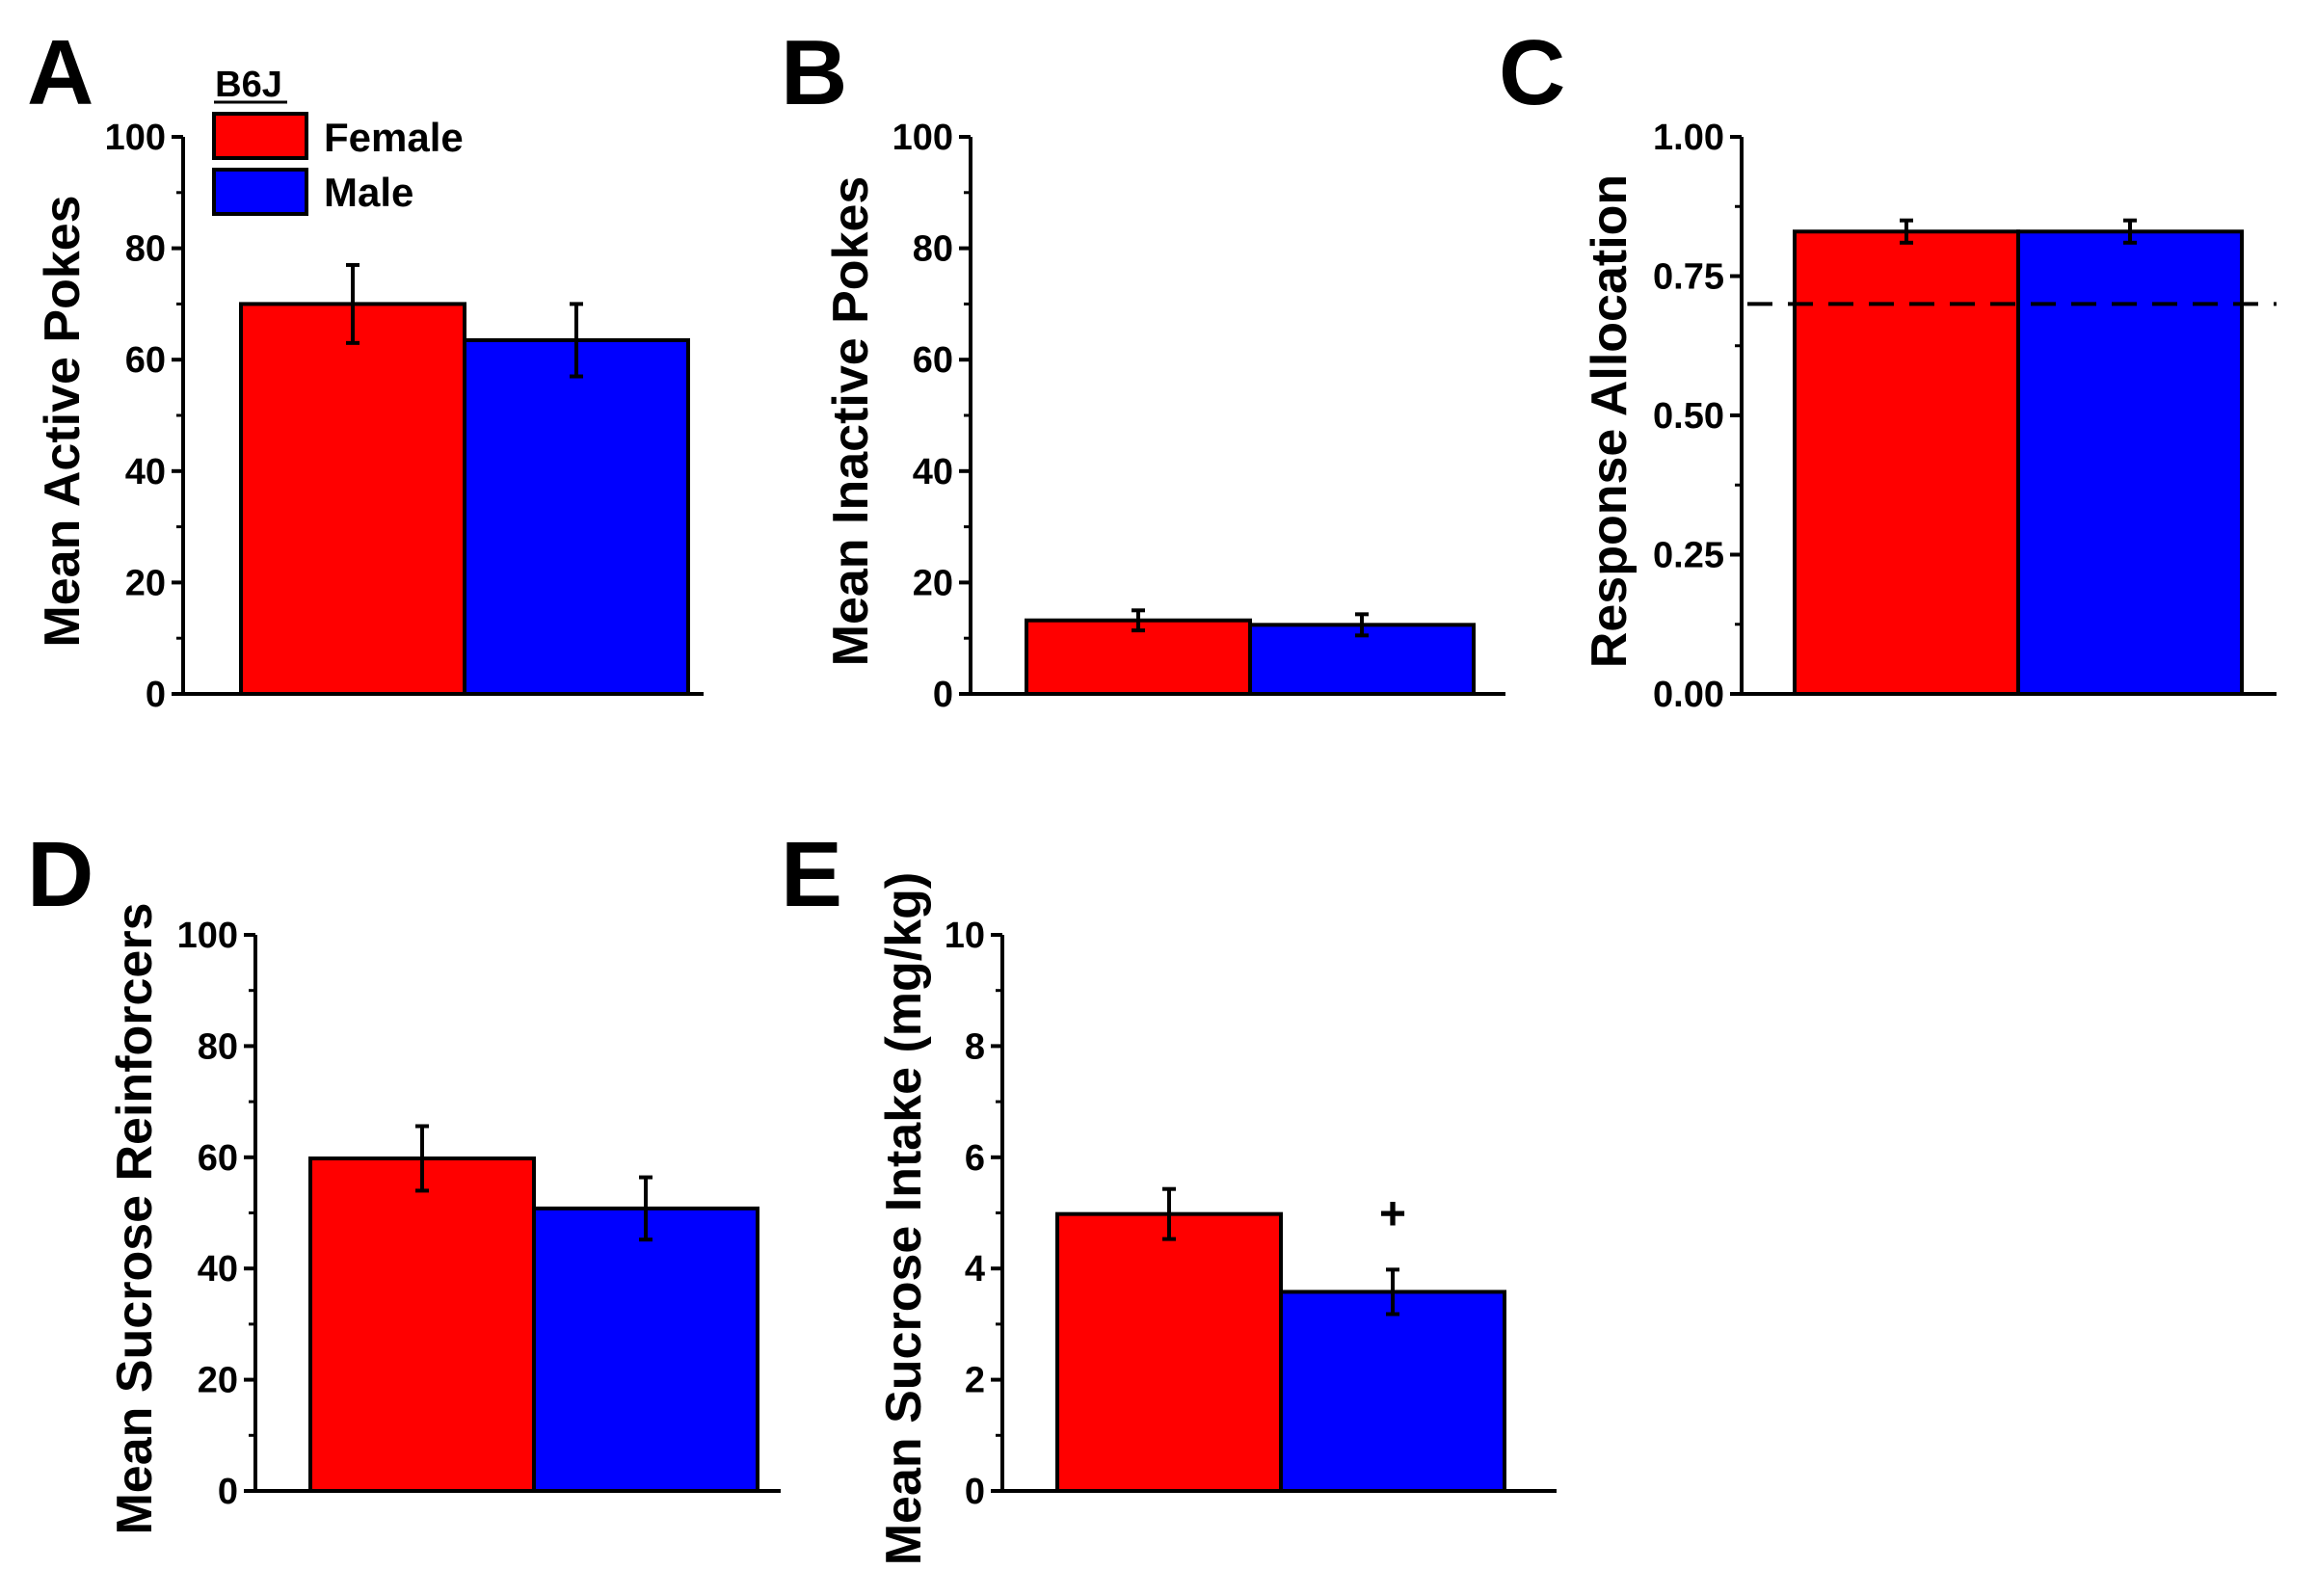 The image size is (2317, 1596). I want to click on bar-e-male, so click(1392, 1391).